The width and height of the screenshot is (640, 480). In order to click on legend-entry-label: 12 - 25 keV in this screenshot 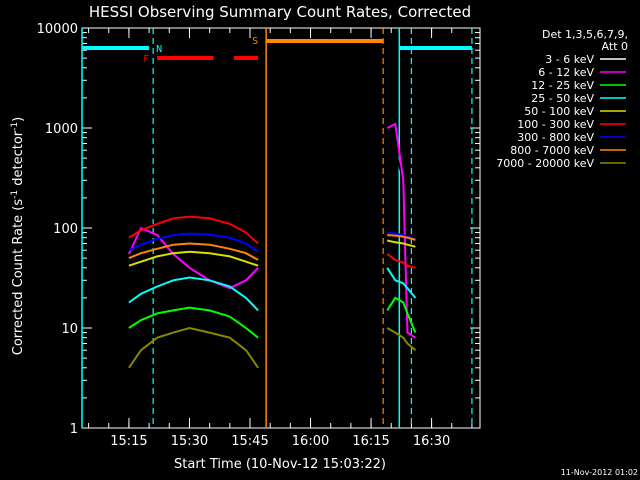, I will do `click(562, 85)`.